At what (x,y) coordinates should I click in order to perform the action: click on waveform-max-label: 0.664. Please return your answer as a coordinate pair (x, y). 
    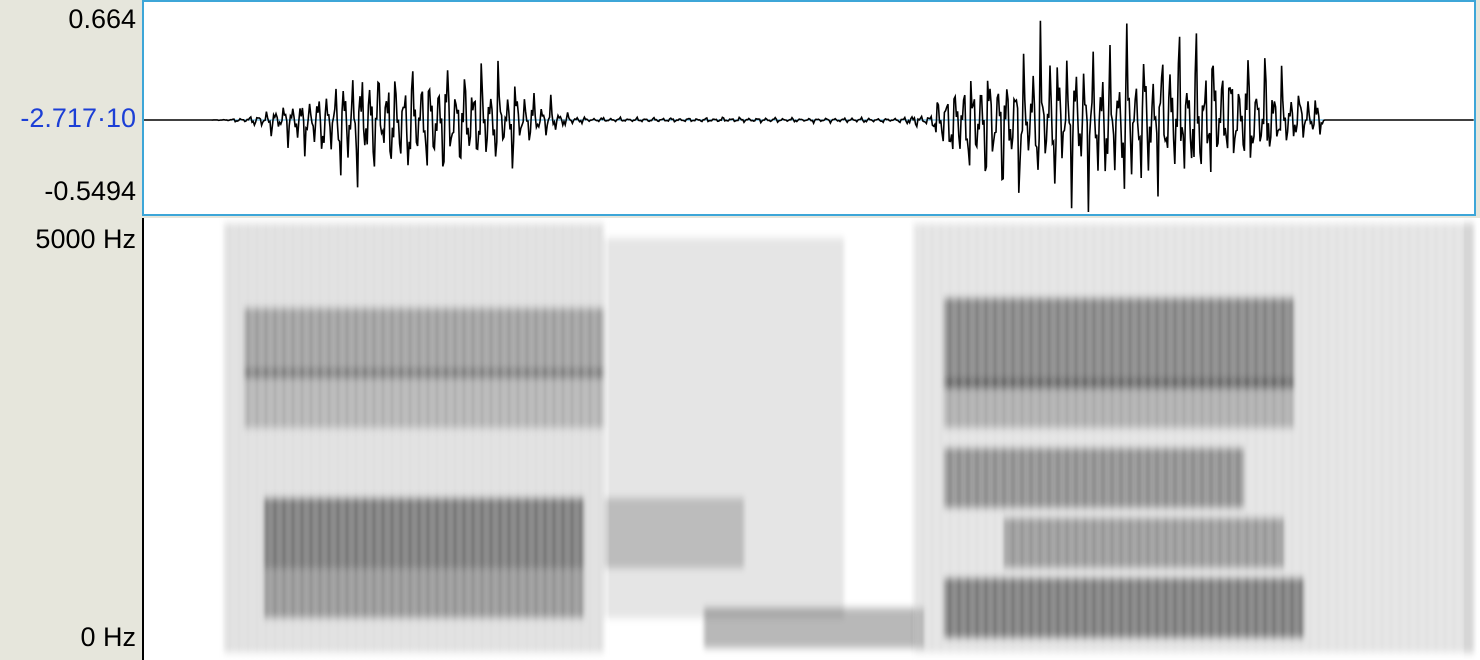
    Looking at the image, I should click on (102, 19).